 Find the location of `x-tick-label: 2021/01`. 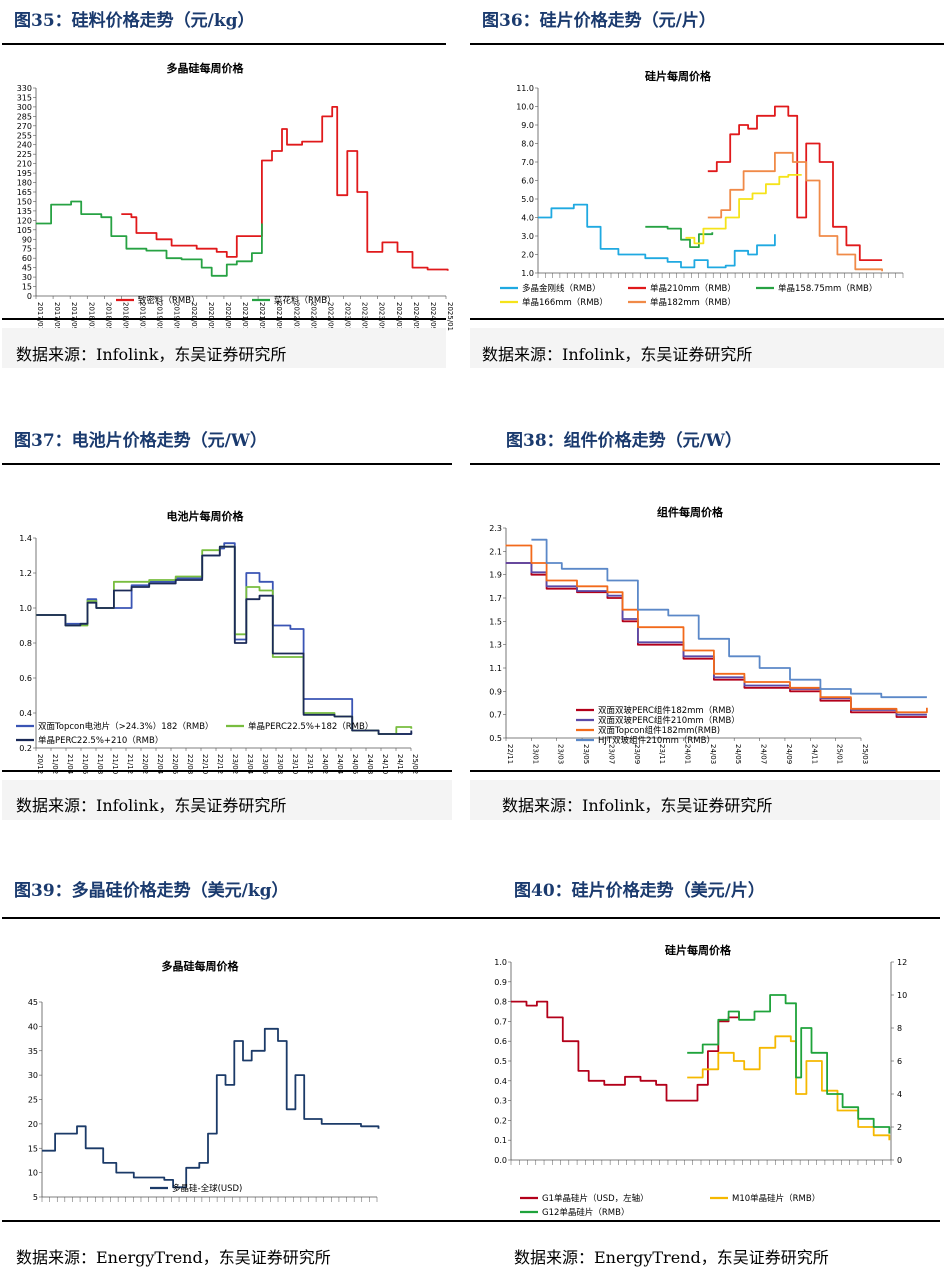

x-tick-label: 2021/01 is located at coordinates (245, 316).